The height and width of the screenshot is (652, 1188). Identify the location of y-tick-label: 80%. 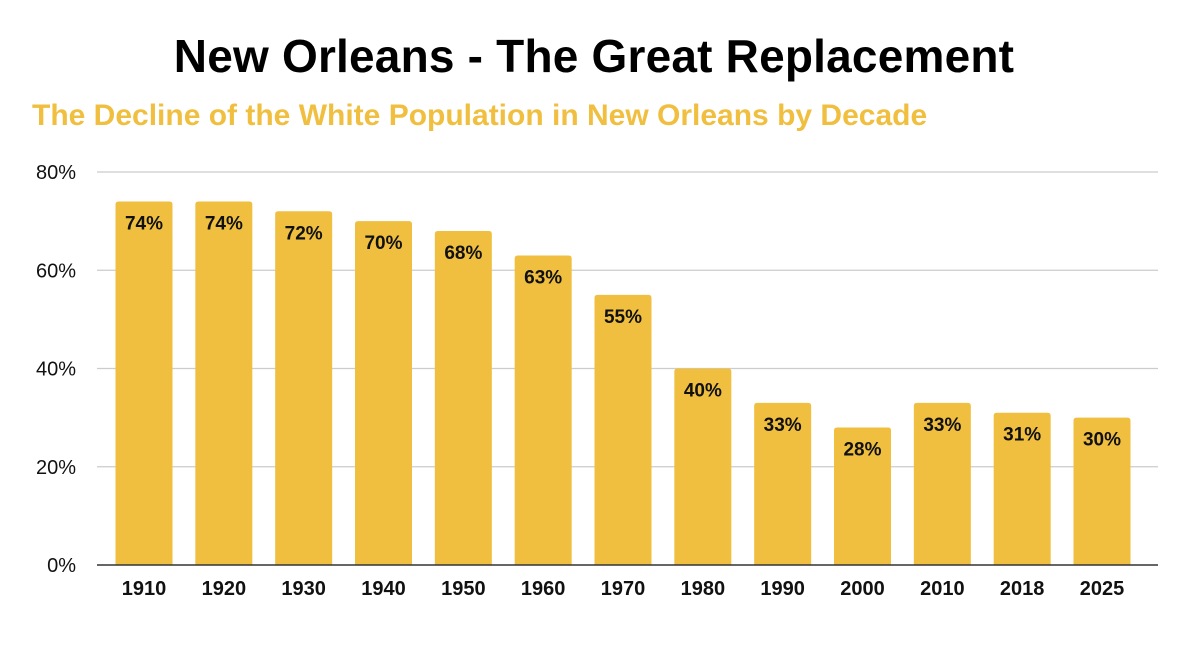
(56, 173).